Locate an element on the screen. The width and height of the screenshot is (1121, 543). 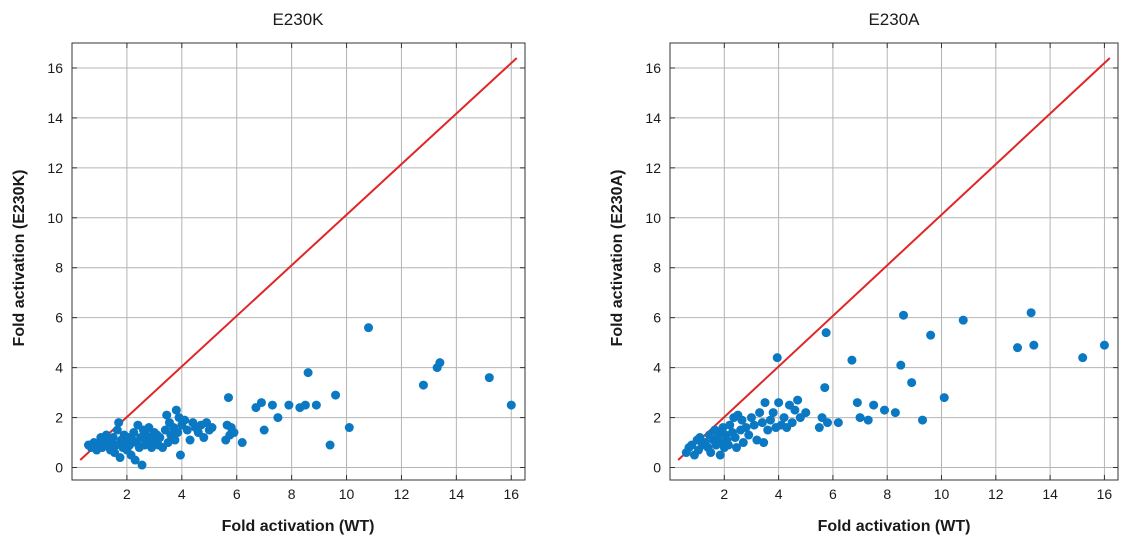
y-tick-label: 6 is located at coordinates (657, 318).